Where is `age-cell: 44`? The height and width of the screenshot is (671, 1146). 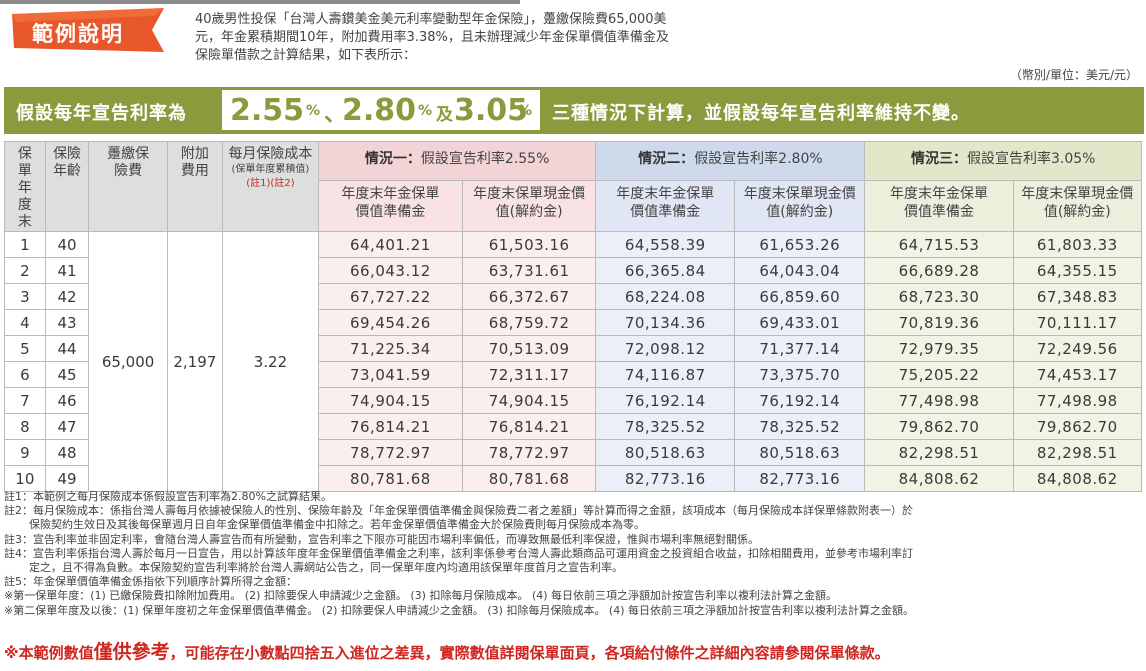 age-cell: 44 is located at coordinates (67, 348).